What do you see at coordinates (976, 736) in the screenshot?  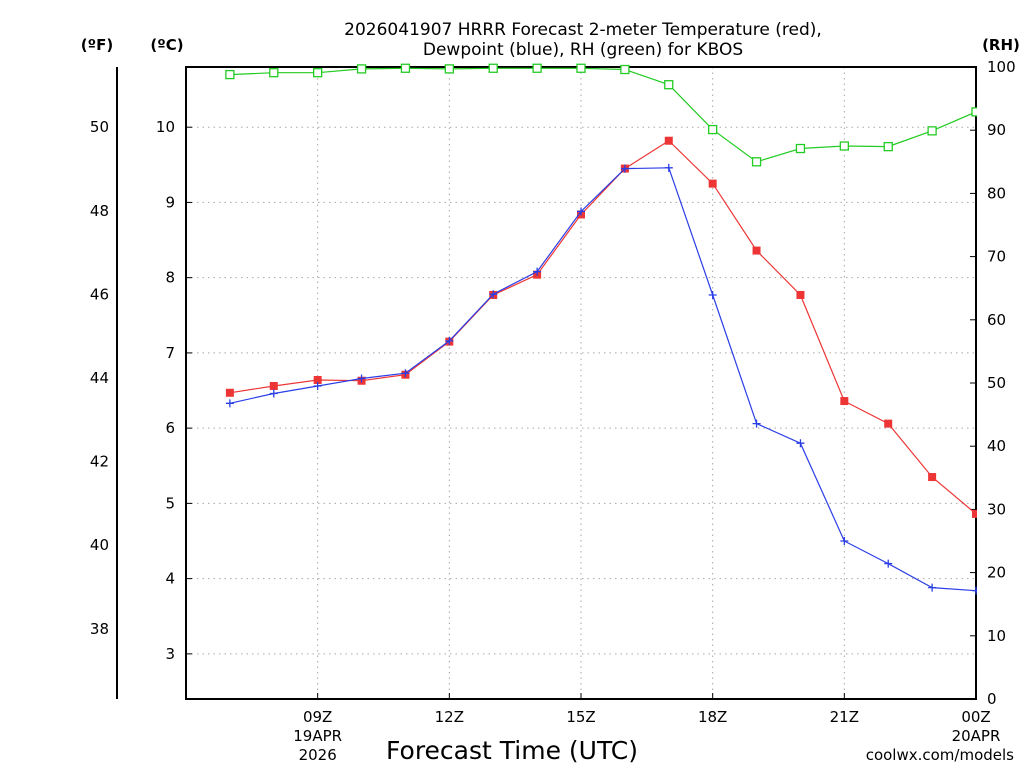 I see `time-tick-label: 20APR` at bounding box center [976, 736].